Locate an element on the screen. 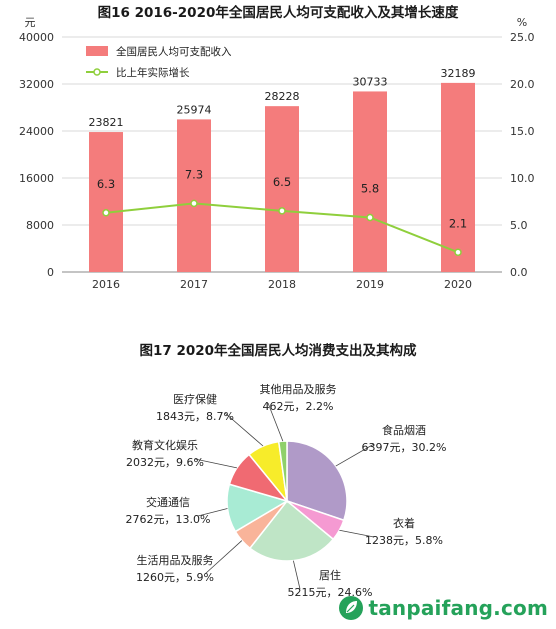  pie-slice-name: 交通通信 is located at coordinates (168, 502).